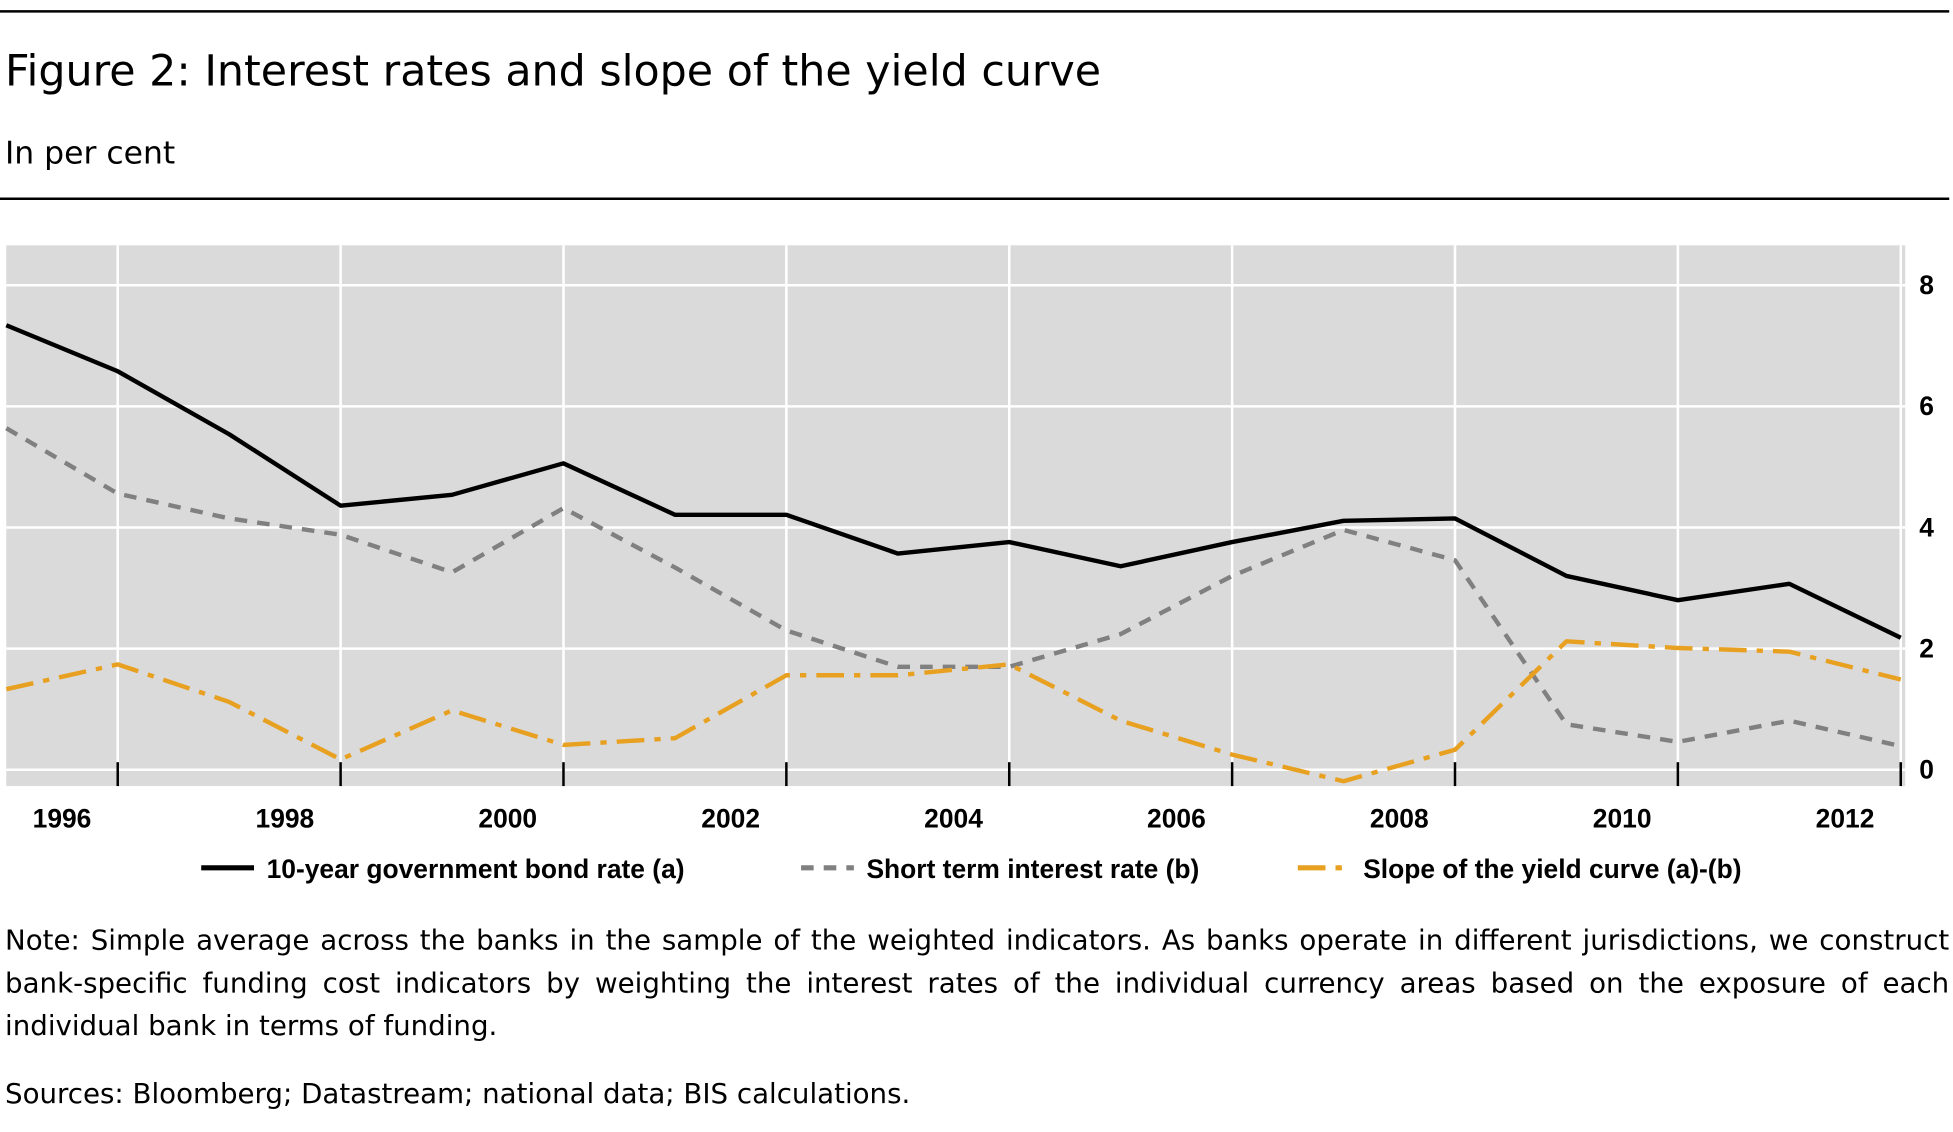  What do you see at coordinates (1926, 648) in the screenshot?
I see `y-tick-label: 2` at bounding box center [1926, 648].